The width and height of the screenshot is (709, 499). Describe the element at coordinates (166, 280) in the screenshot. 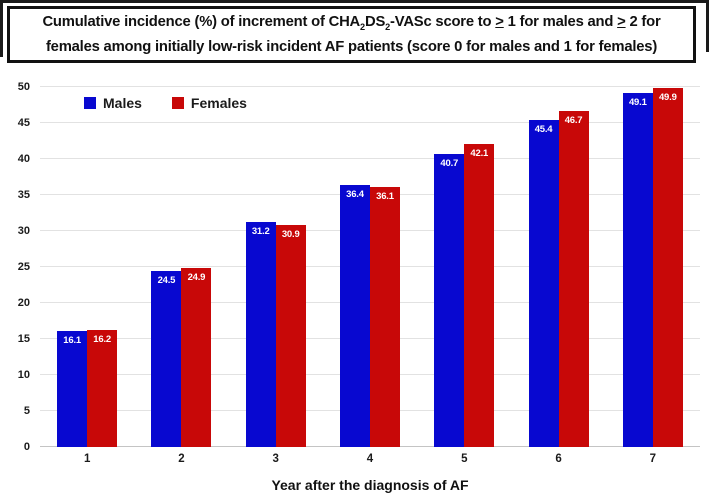

I see `bar-value-label: 24.5` at that location.